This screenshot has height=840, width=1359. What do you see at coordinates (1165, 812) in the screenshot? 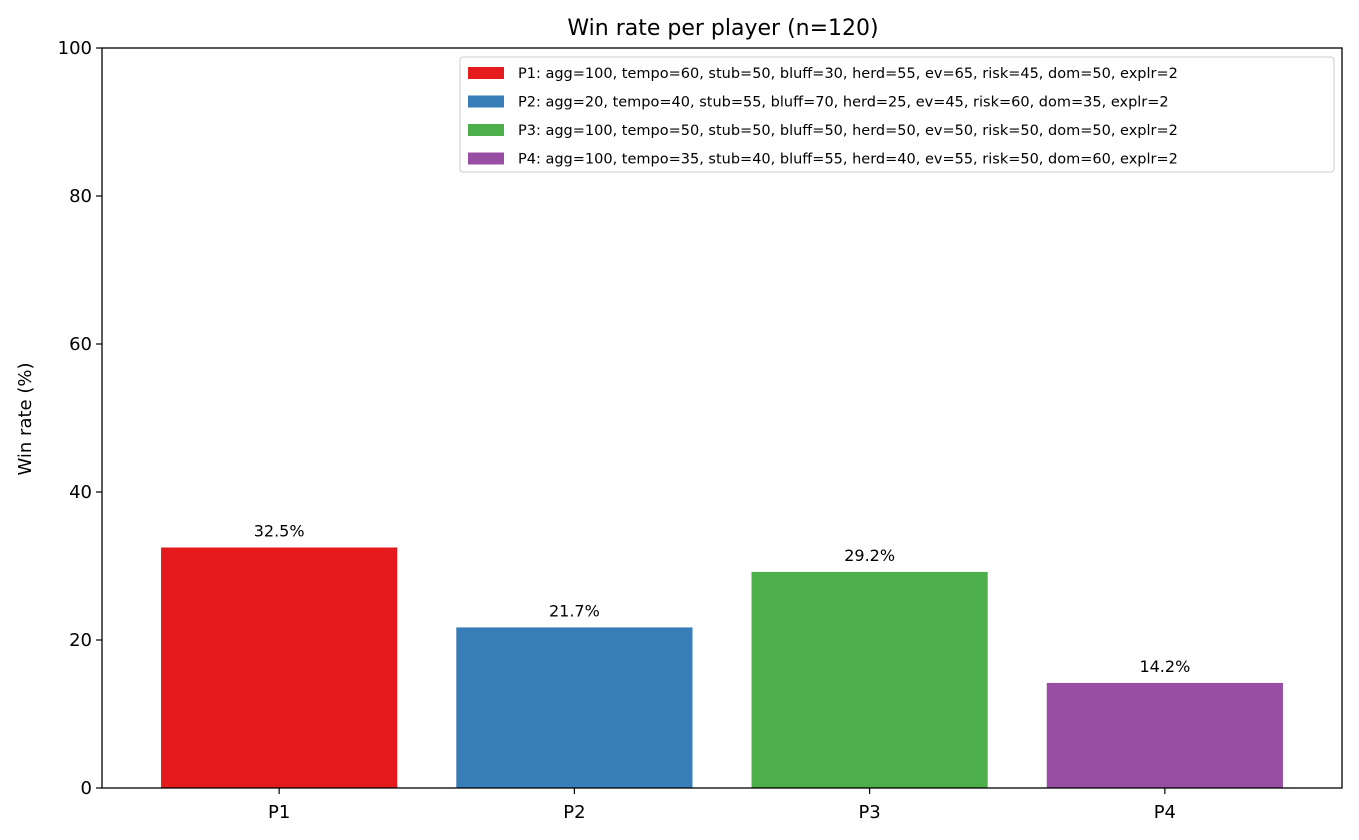
I see `x-tick-label: P4` at bounding box center [1165, 812].